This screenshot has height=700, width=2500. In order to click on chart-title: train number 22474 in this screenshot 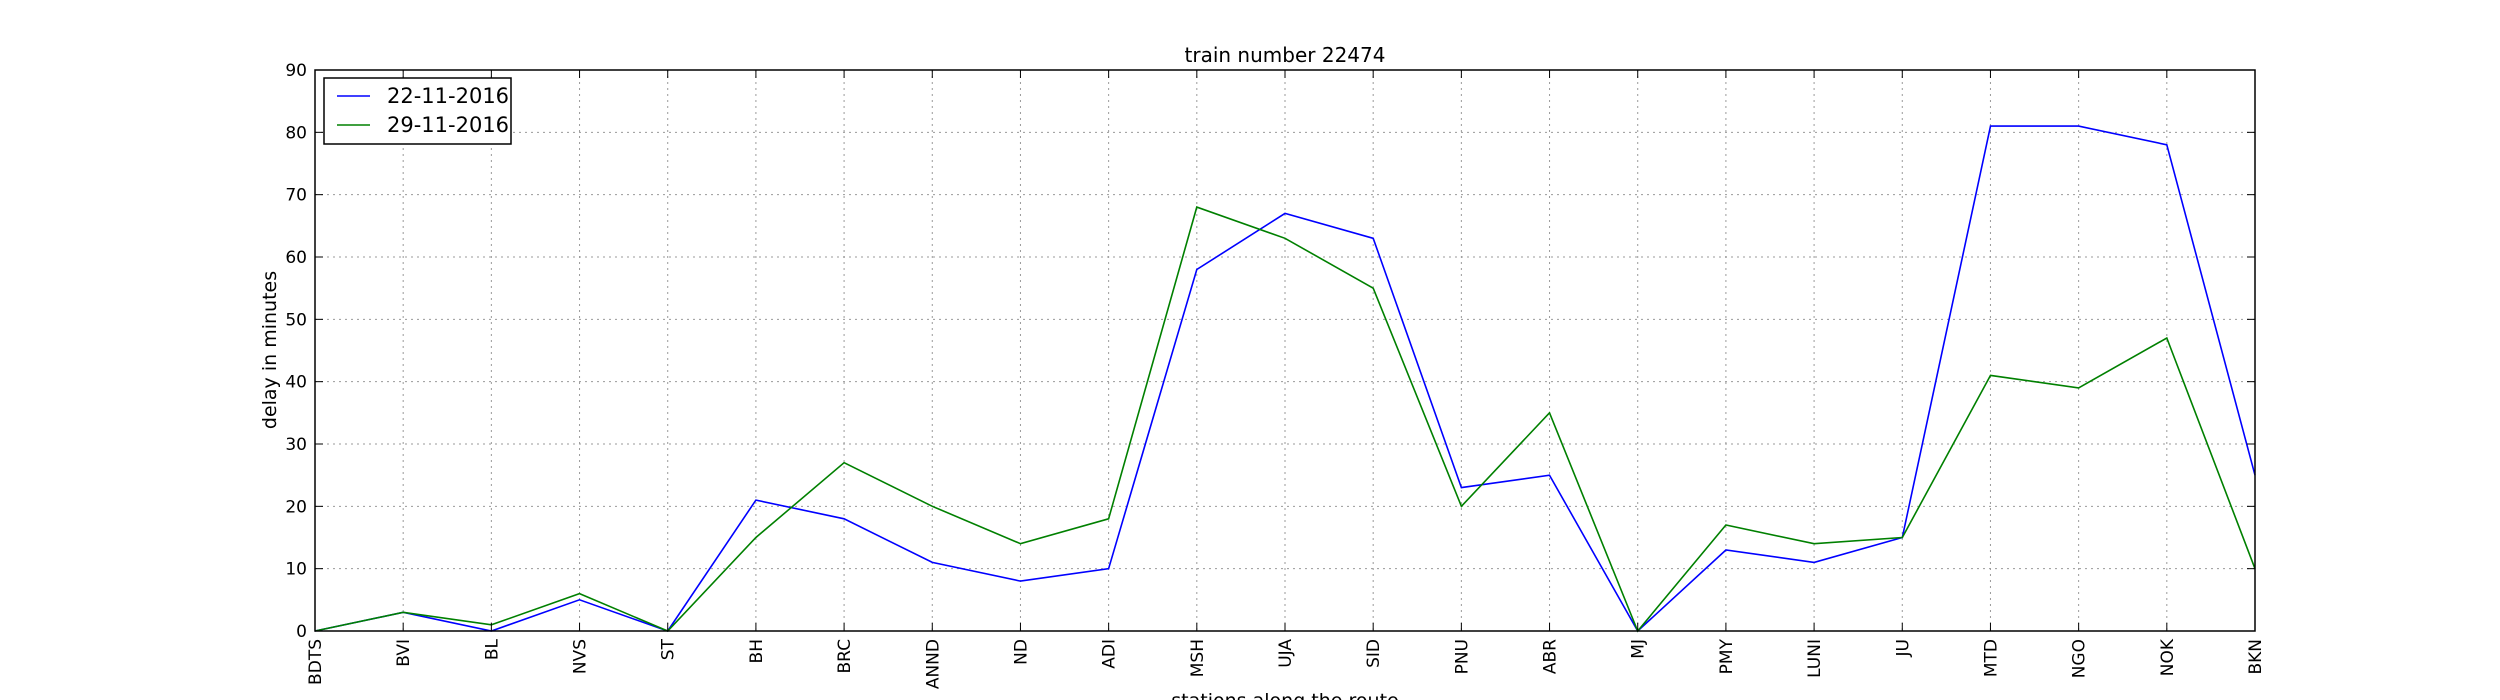, I will do `click(1285, 55)`.